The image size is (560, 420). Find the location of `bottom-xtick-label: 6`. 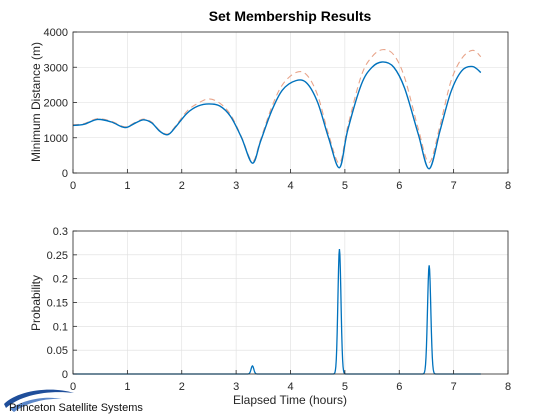

bottom-xtick-label: 6 is located at coordinates (399, 387).